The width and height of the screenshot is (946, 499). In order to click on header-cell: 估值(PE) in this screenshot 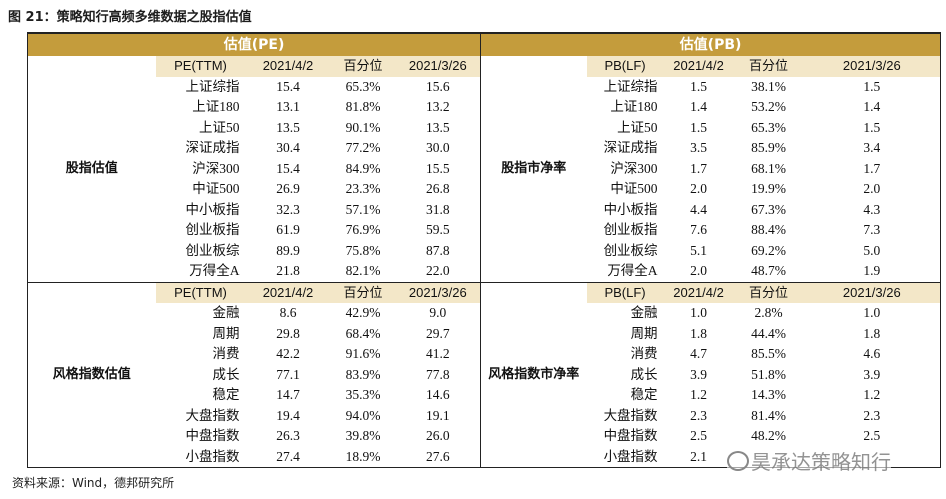, I will do `click(254, 44)`.